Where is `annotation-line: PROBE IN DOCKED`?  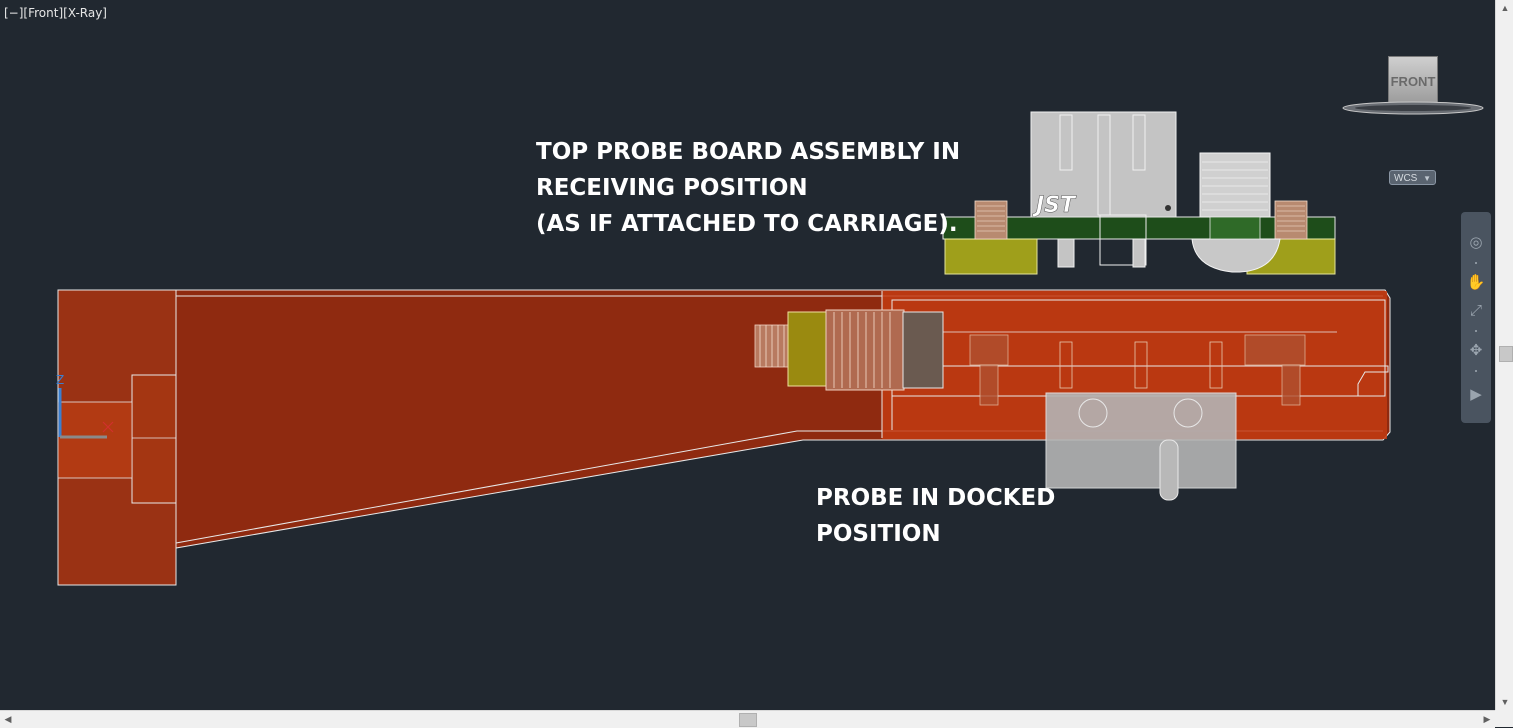
annotation-line: PROBE IN DOCKED is located at coordinates (936, 498).